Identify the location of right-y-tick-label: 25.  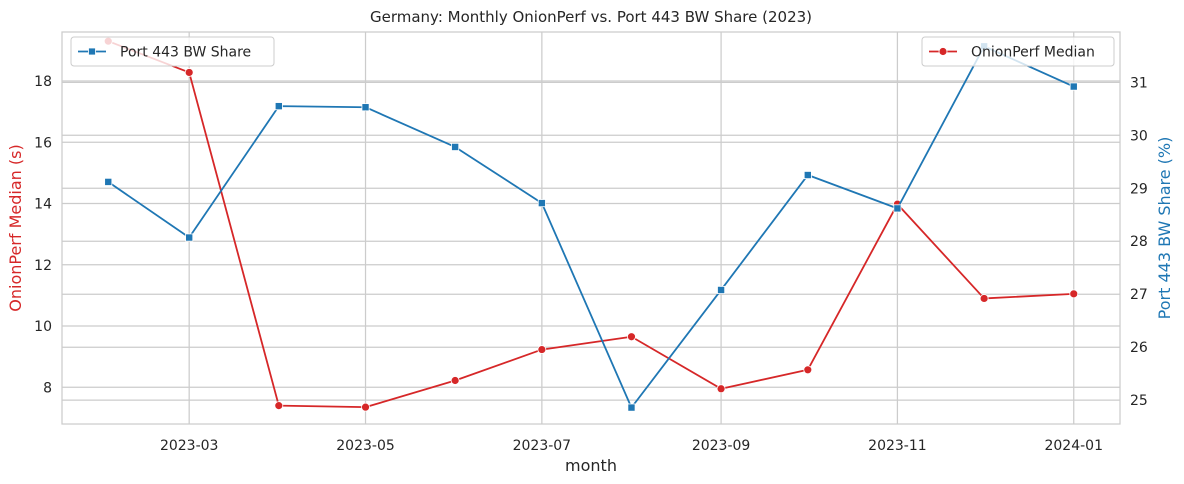
(1139, 401).